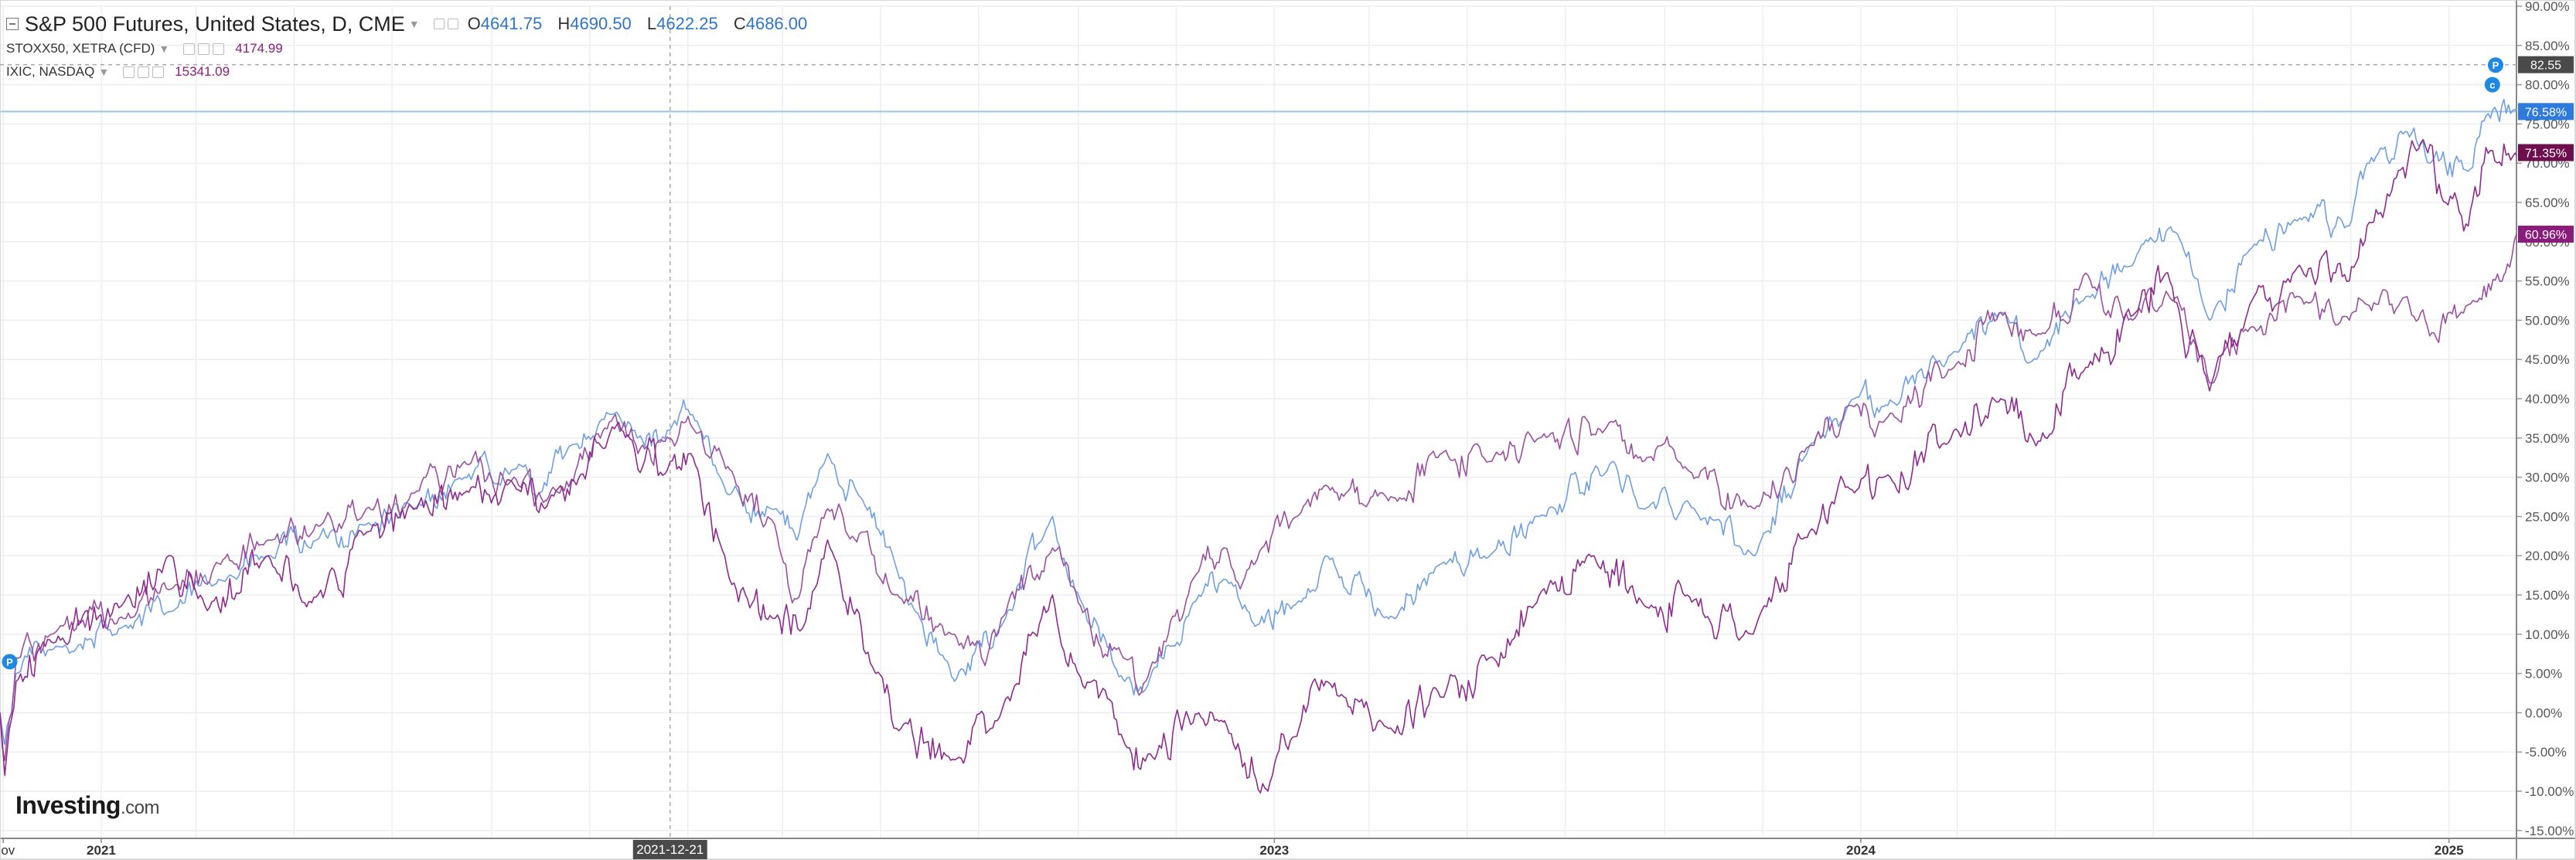  What do you see at coordinates (102, 851) in the screenshot?
I see `x-tick-label: 2021` at bounding box center [102, 851].